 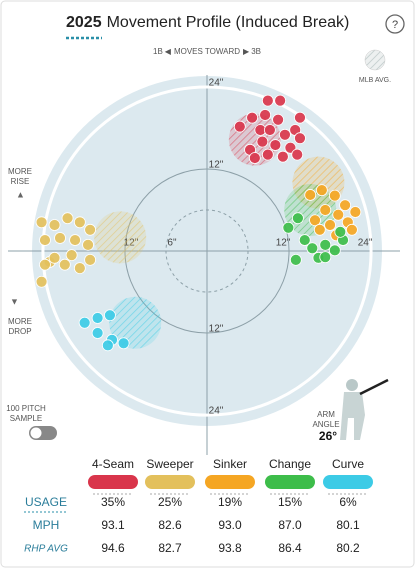 What do you see at coordinates (172, 243) in the screenshot?
I see `ring-label: 6"` at bounding box center [172, 243].